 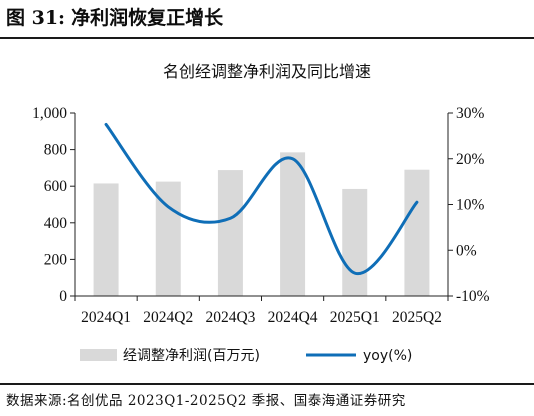 I want to click on footer-rule, so click(x=267, y=384).